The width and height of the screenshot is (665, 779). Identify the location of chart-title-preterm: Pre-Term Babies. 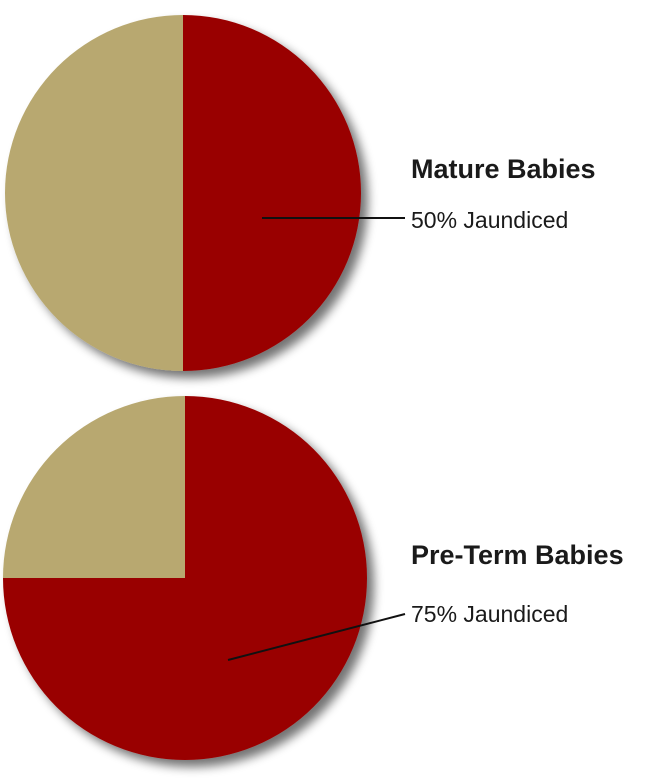
(517, 555).